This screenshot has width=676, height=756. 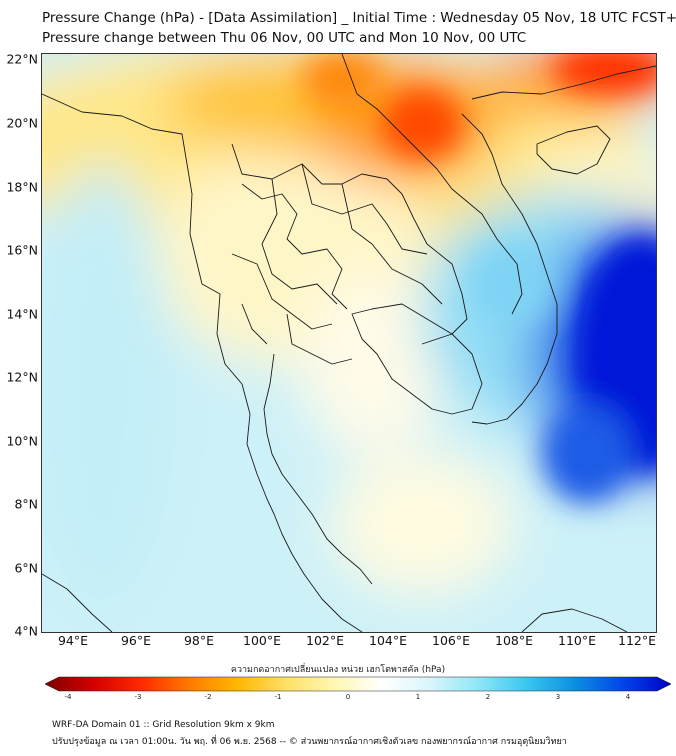 I want to click on lat-label-18: 18°N, so click(x=22, y=187).